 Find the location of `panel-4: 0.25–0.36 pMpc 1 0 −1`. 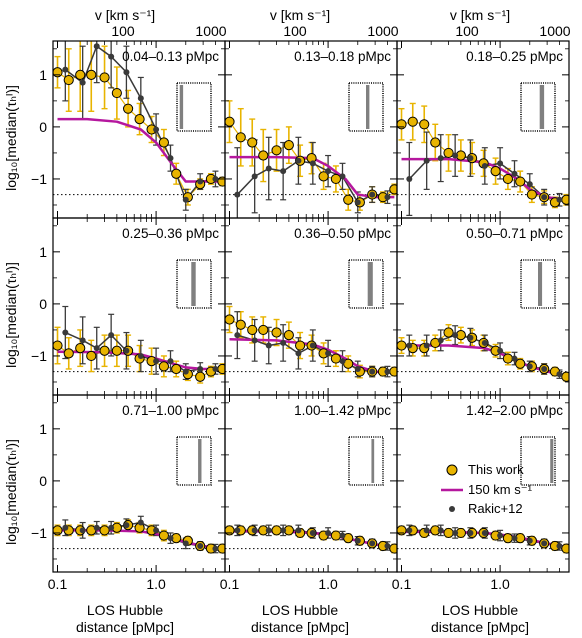

panel-4: 0.25–0.36 pMpc 1 0 −1 is located at coordinates (128, 306).